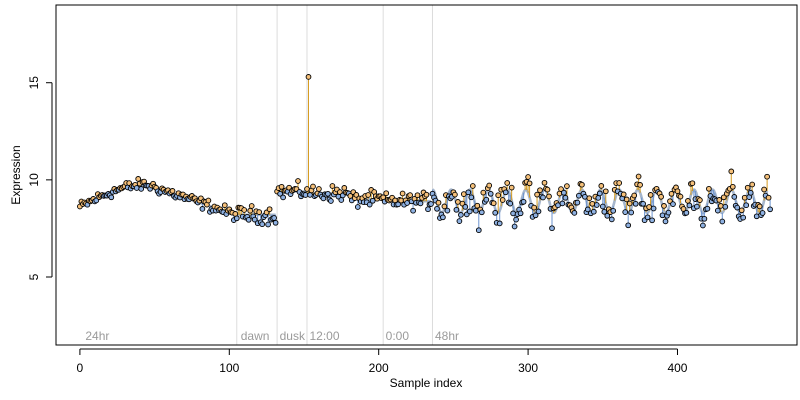  I want to click on x-tick-label: 0, so click(80, 368).